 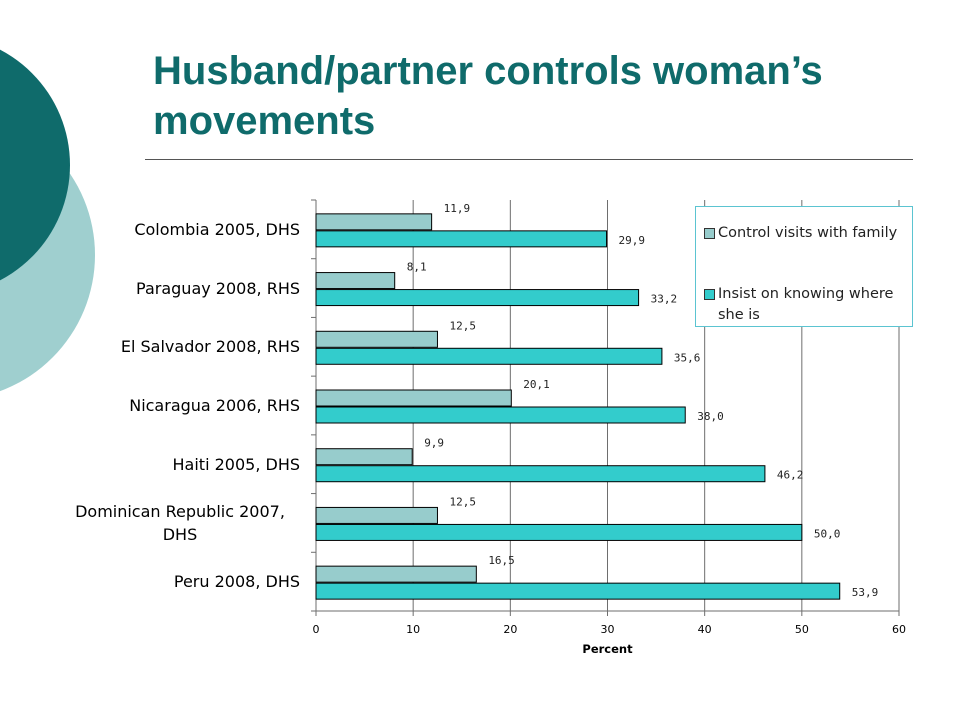 I want to click on data-label: 9,9, so click(x=434, y=443).